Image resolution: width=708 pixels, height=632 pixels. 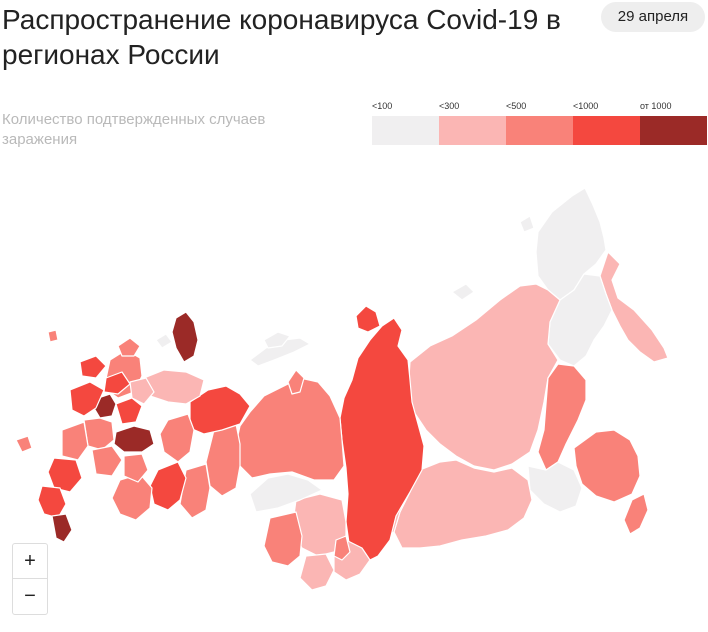 What do you see at coordinates (484, 377) in the screenshot?
I see `region-yakutia` at bounding box center [484, 377].